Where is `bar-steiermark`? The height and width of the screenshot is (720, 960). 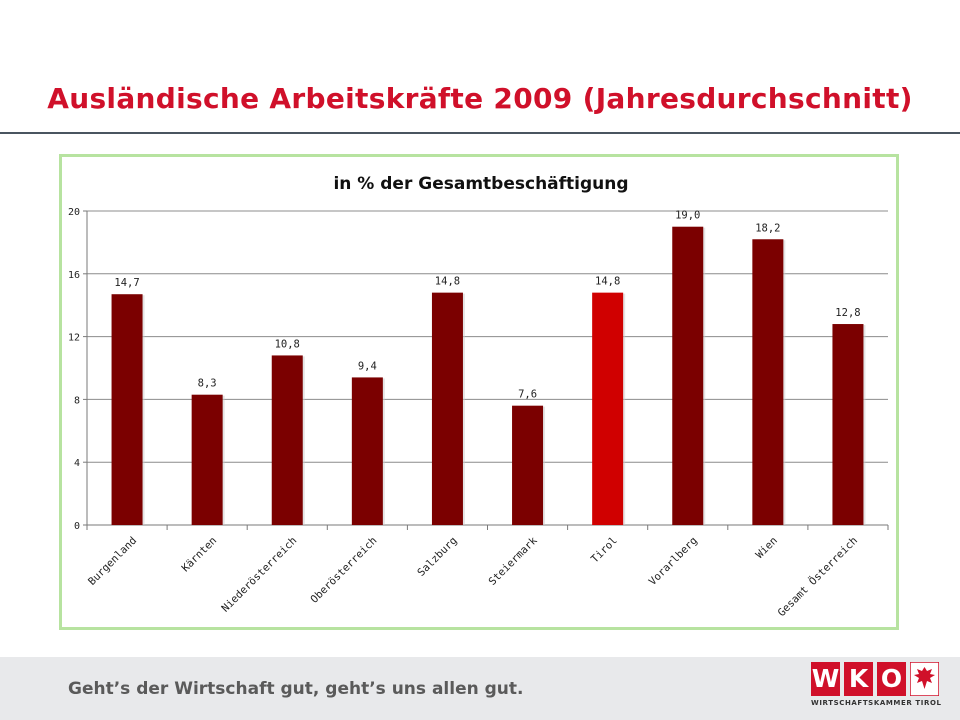
bar-steiermark is located at coordinates (528, 465).